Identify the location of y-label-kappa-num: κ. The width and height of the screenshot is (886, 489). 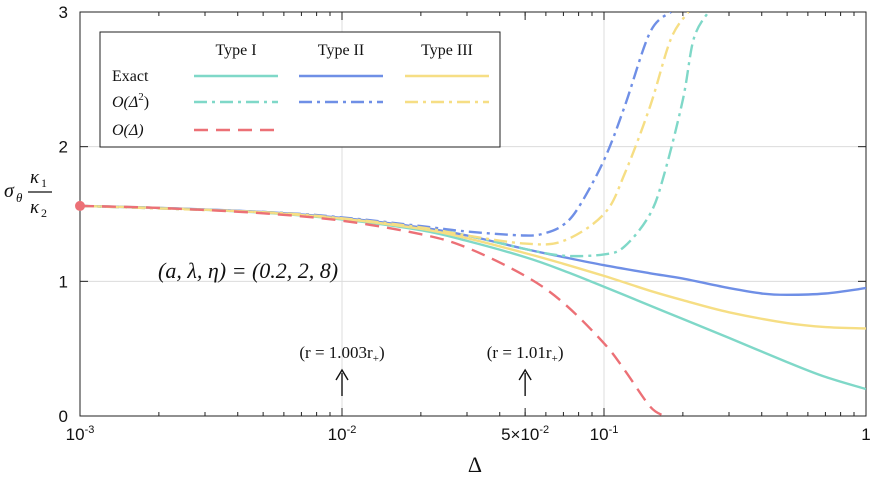
(35, 177).